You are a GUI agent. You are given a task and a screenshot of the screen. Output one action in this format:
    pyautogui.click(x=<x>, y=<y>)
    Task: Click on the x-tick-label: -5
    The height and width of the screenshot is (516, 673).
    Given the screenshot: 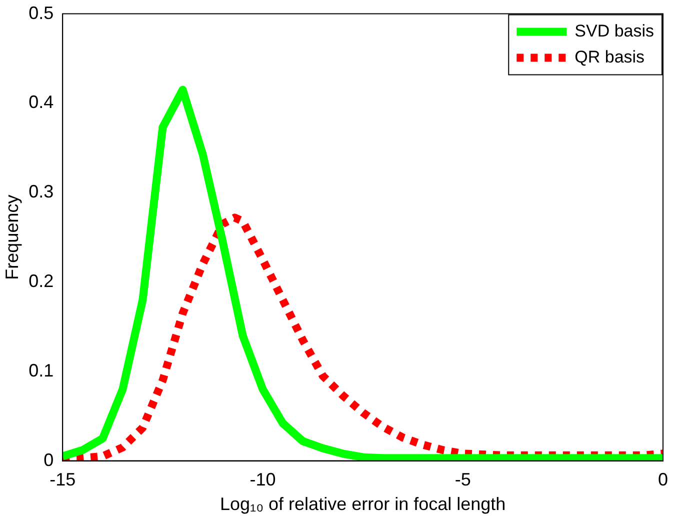 What is the action you would take?
    pyautogui.click(x=462, y=480)
    